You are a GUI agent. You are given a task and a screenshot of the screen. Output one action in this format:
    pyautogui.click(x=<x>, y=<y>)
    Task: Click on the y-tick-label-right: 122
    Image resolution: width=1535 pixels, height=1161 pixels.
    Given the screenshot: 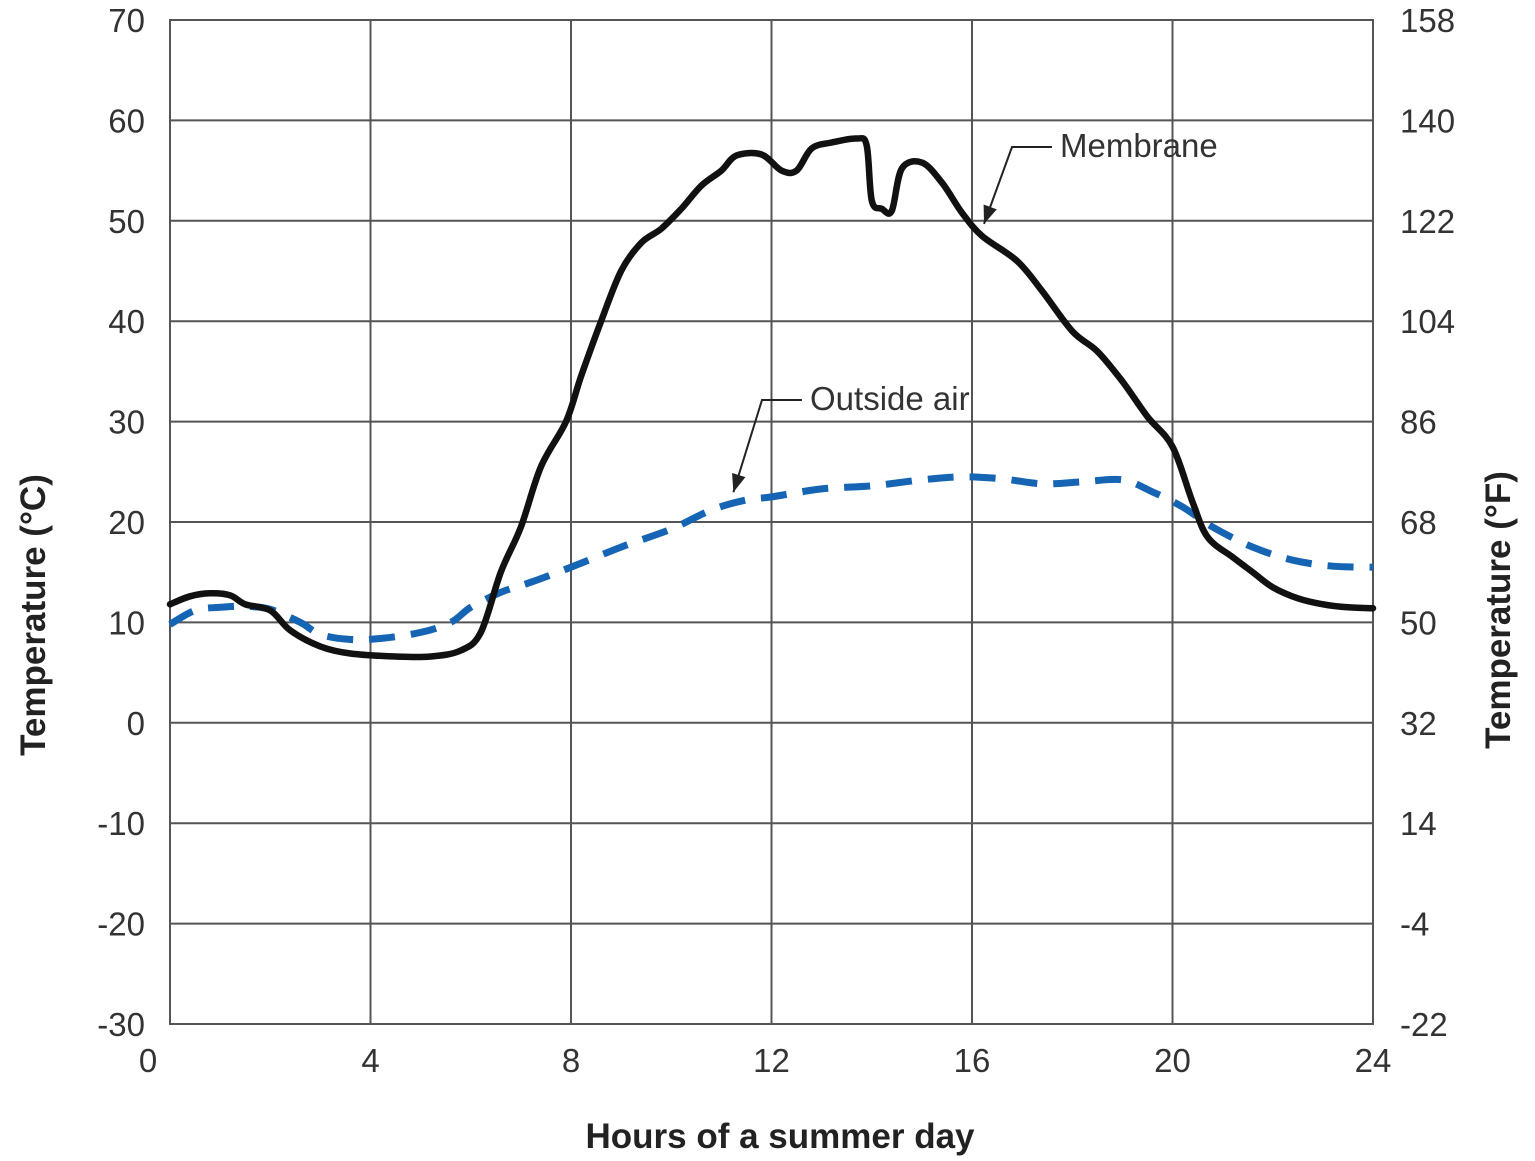 What is the action you would take?
    pyautogui.click(x=1427, y=221)
    